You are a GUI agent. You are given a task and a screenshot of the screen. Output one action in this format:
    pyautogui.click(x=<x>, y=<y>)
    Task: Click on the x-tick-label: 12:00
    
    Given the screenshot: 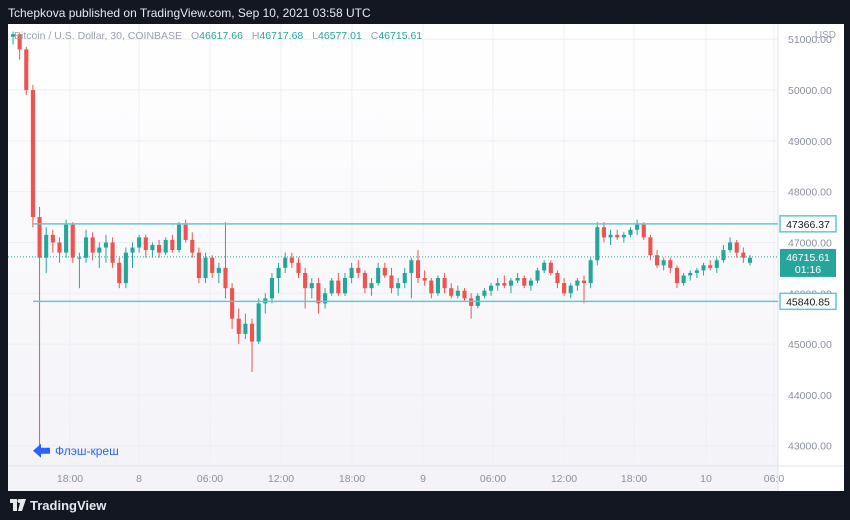 What is the action you would take?
    pyautogui.click(x=281, y=479)
    